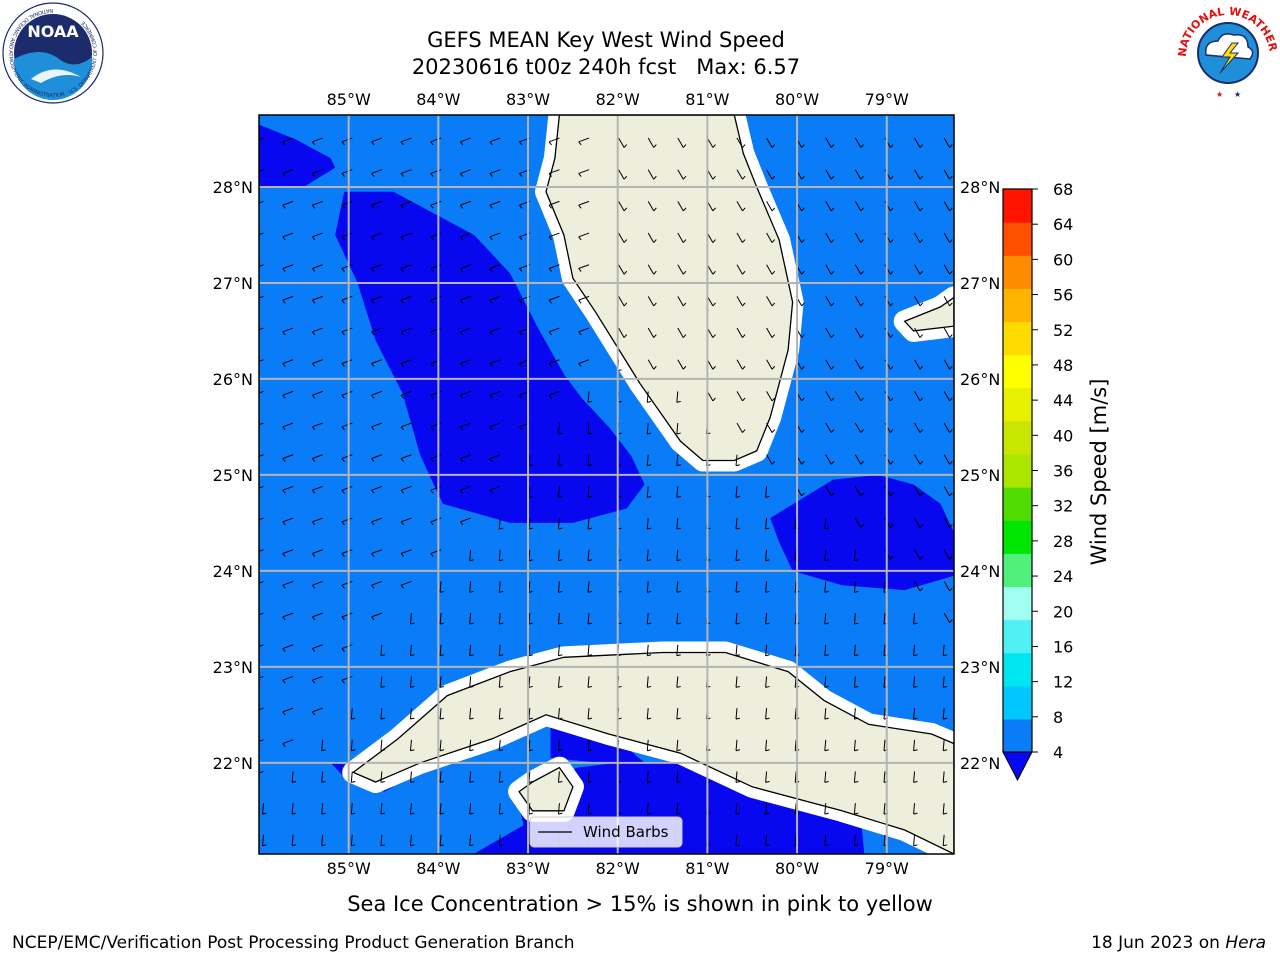  What do you see at coordinates (349, 868) in the screenshot?
I see `lon-tick-label-bottom: 85°W` at bounding box center [349, 868].